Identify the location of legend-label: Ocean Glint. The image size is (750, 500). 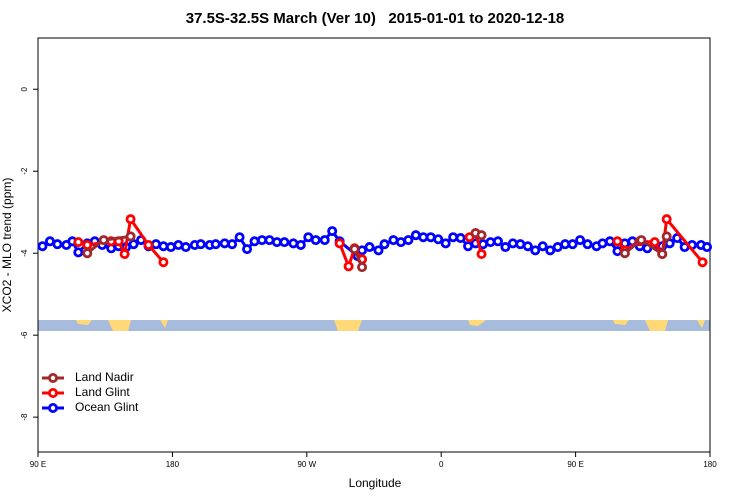
(107, 407).